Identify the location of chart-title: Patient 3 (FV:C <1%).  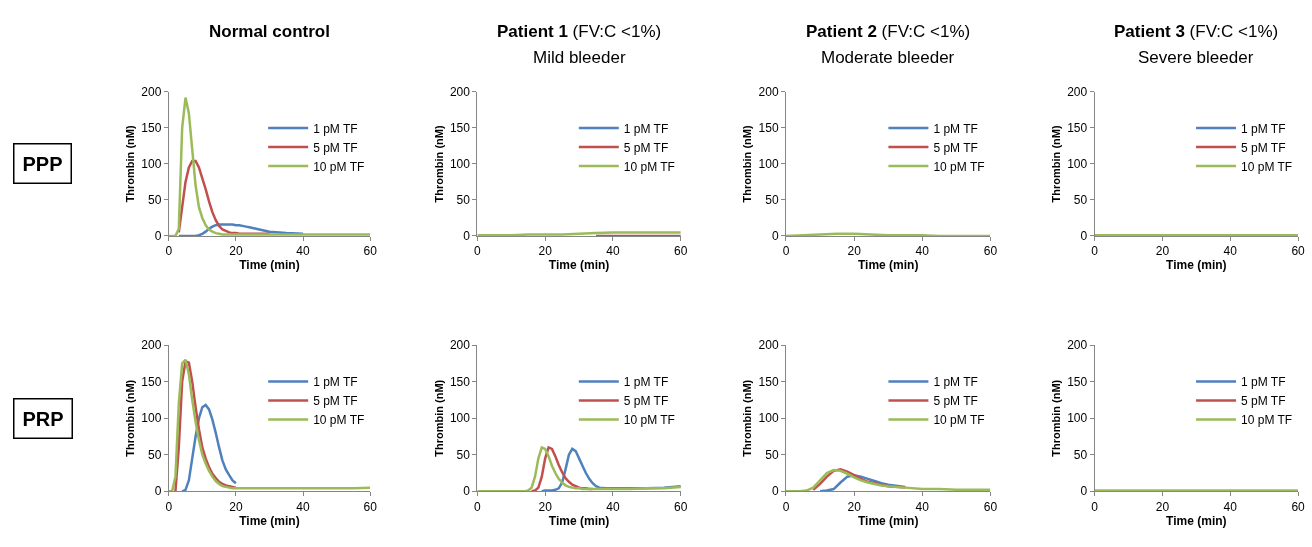
(1196, 31).